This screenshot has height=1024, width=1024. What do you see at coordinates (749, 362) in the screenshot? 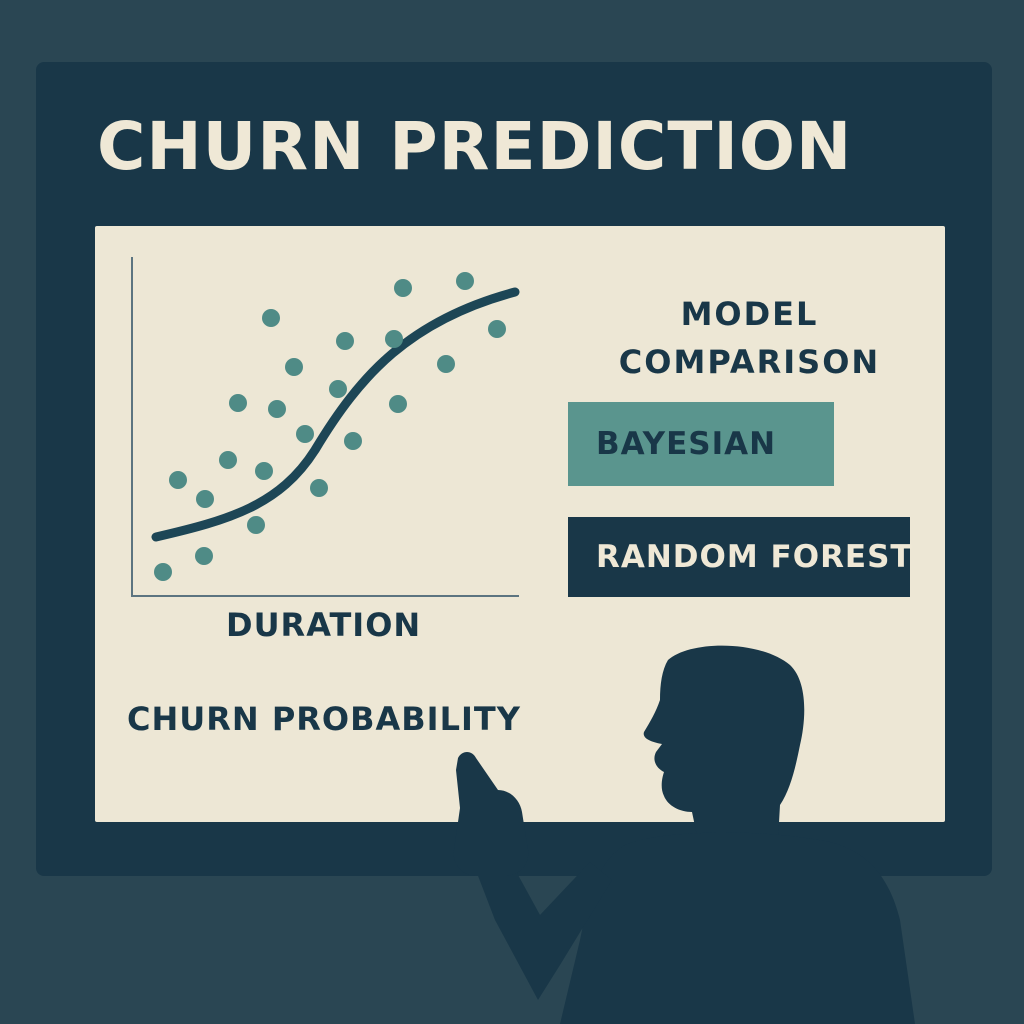
I see `heading-line-2: COMPARISON` at bounding box center [749, 362].